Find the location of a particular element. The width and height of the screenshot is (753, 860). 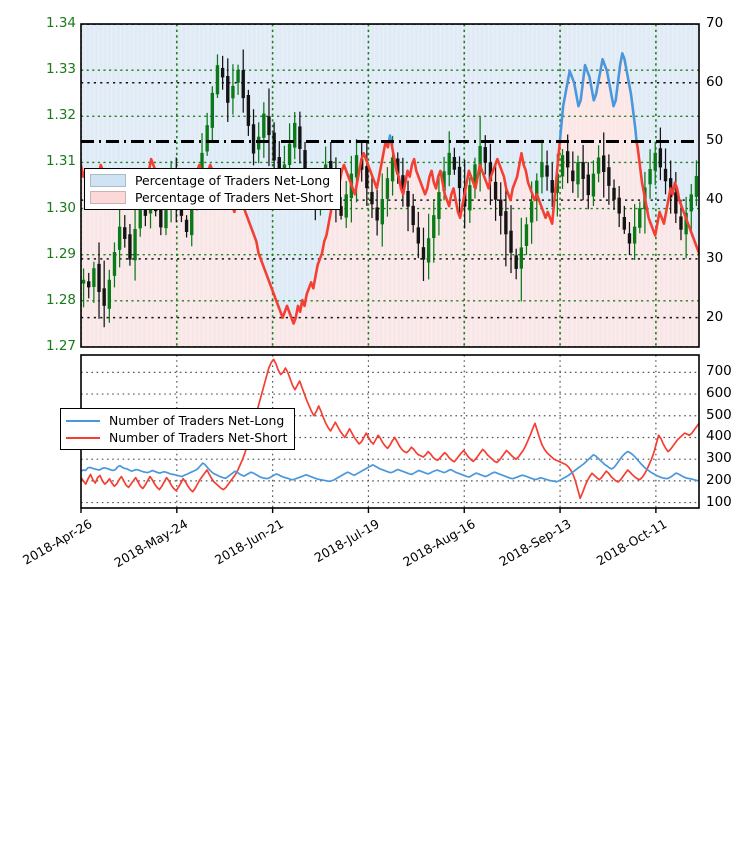

legend-swatch-net-short-count is located at coordinates (83, 437).